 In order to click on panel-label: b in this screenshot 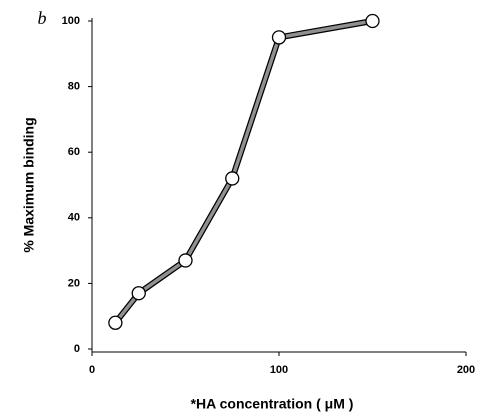, I will do `click(42, 18)`.